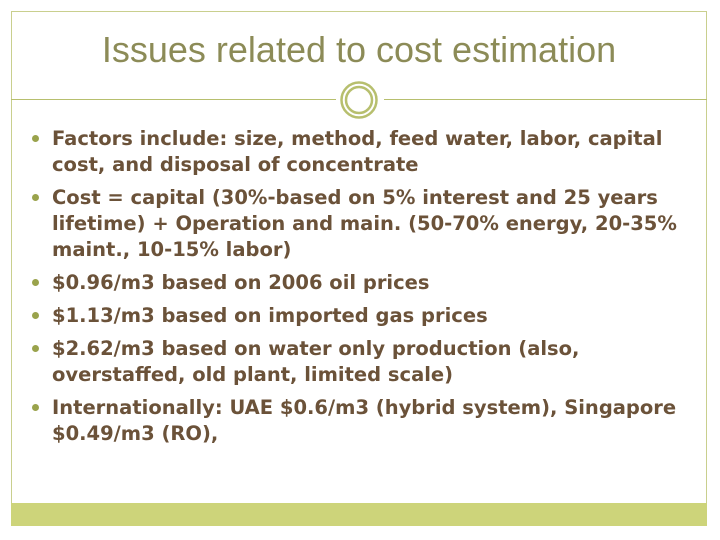 The width and height of the screenshot is (720, 540). I want to click on bullet-item: $0.96/m3 based on 2006 oil prices, so click(366, 283).